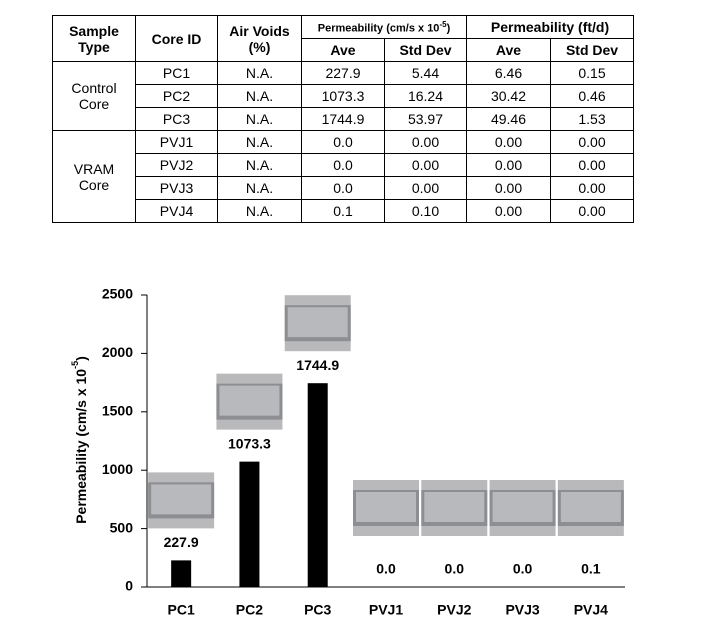 This screenshot has height=630, width=706. I want to click on data-label: 0.1, so click(591, 569).